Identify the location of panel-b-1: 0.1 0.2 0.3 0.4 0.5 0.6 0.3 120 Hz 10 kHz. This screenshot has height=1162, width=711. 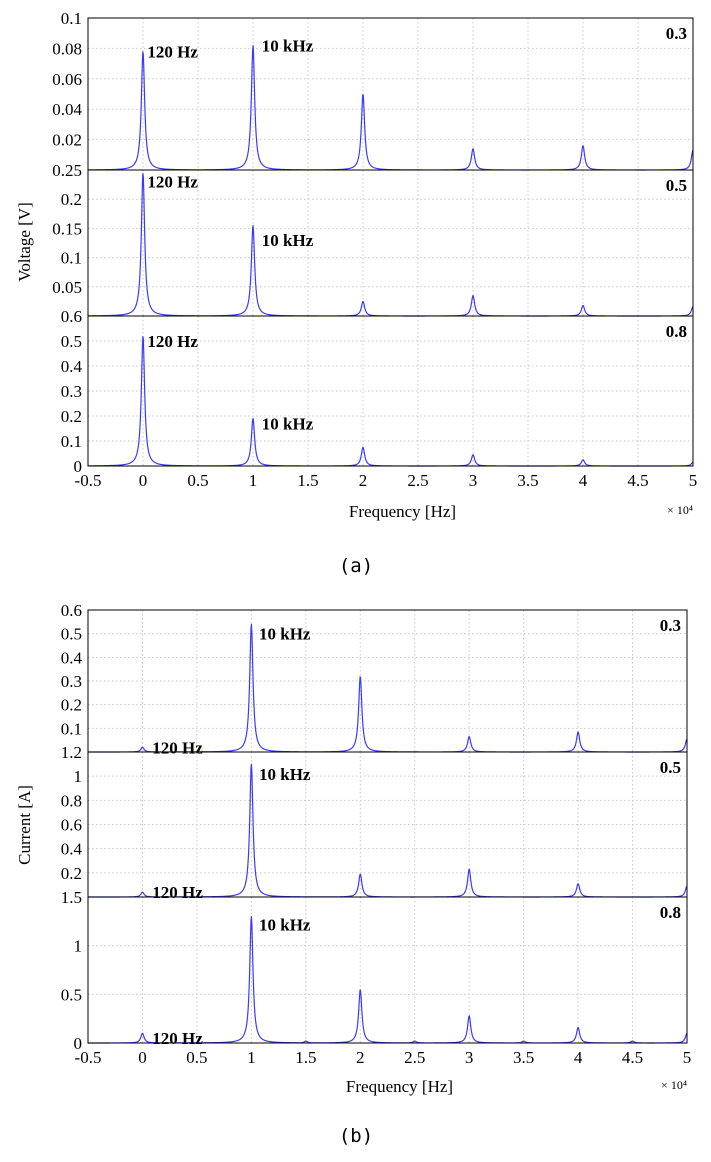
(374, 679).